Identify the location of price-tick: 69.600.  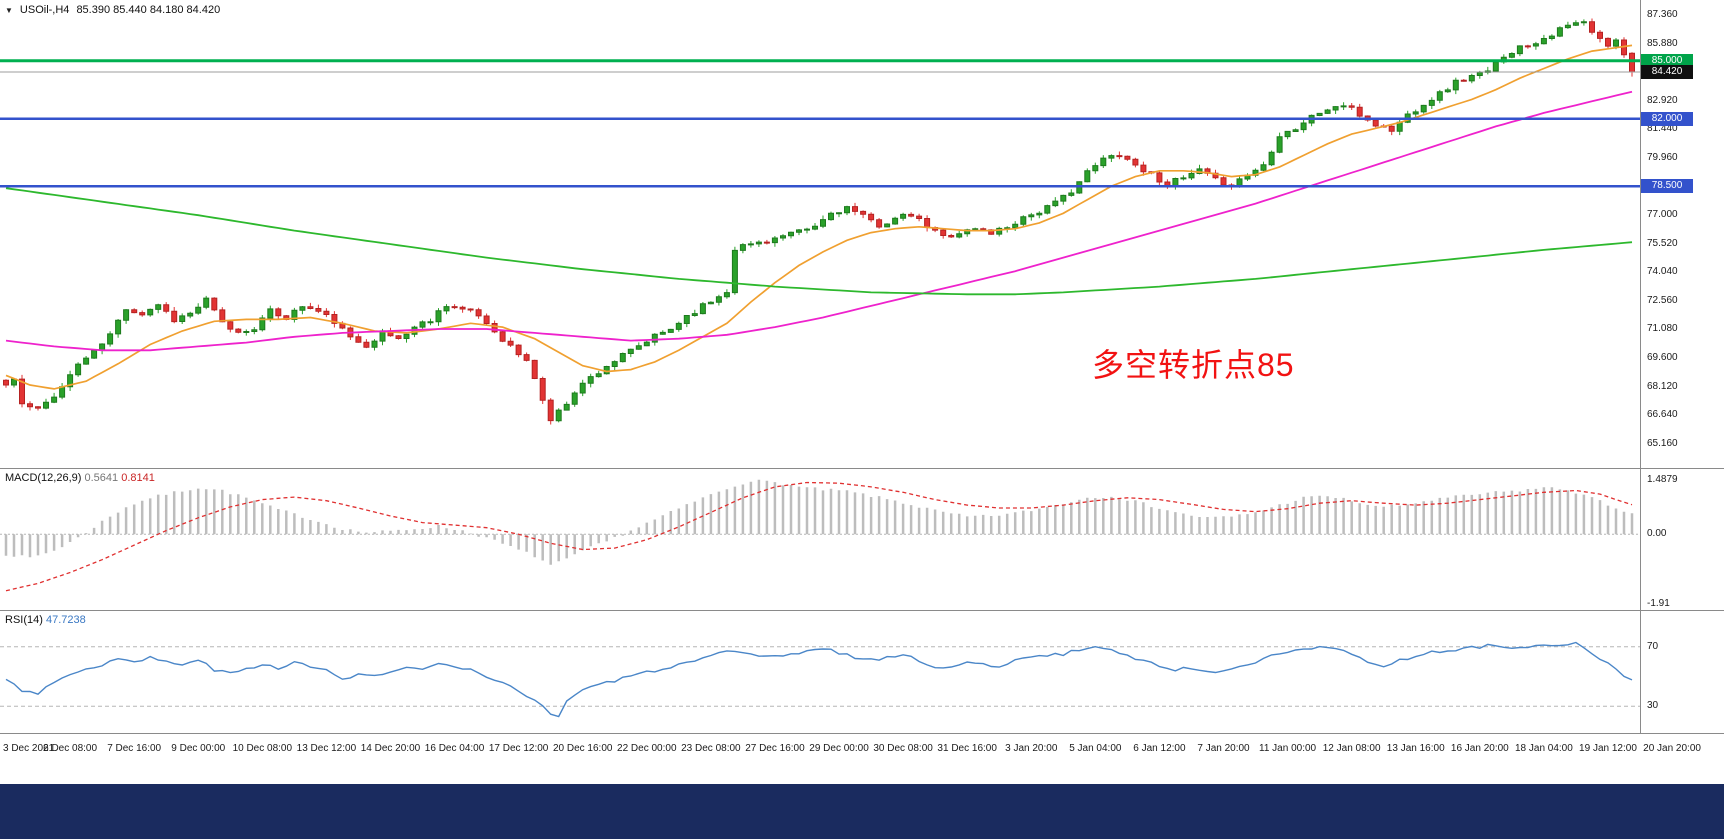
(1662, 357).